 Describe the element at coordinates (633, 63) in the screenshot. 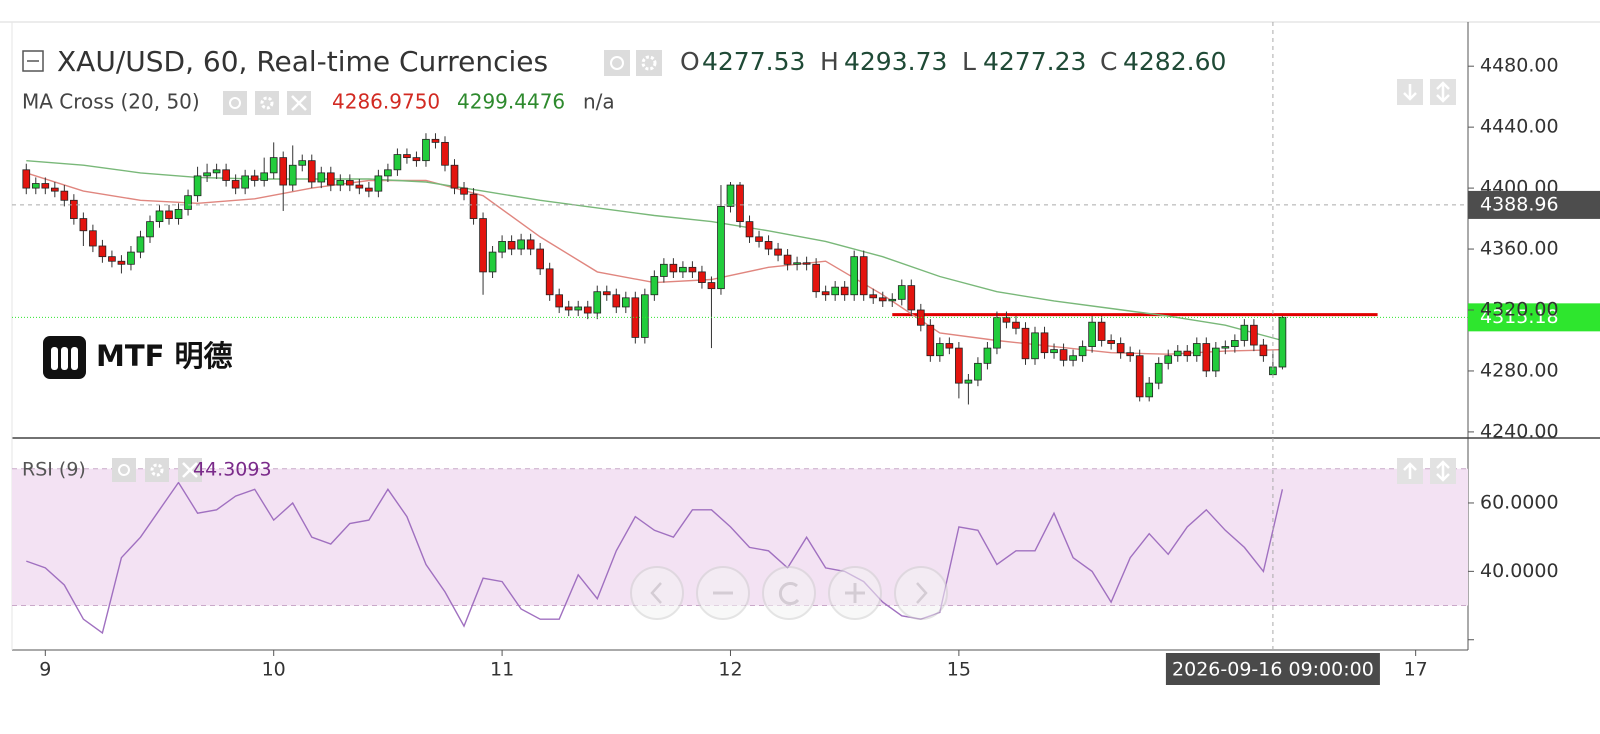

I see `title-icons` at that location.